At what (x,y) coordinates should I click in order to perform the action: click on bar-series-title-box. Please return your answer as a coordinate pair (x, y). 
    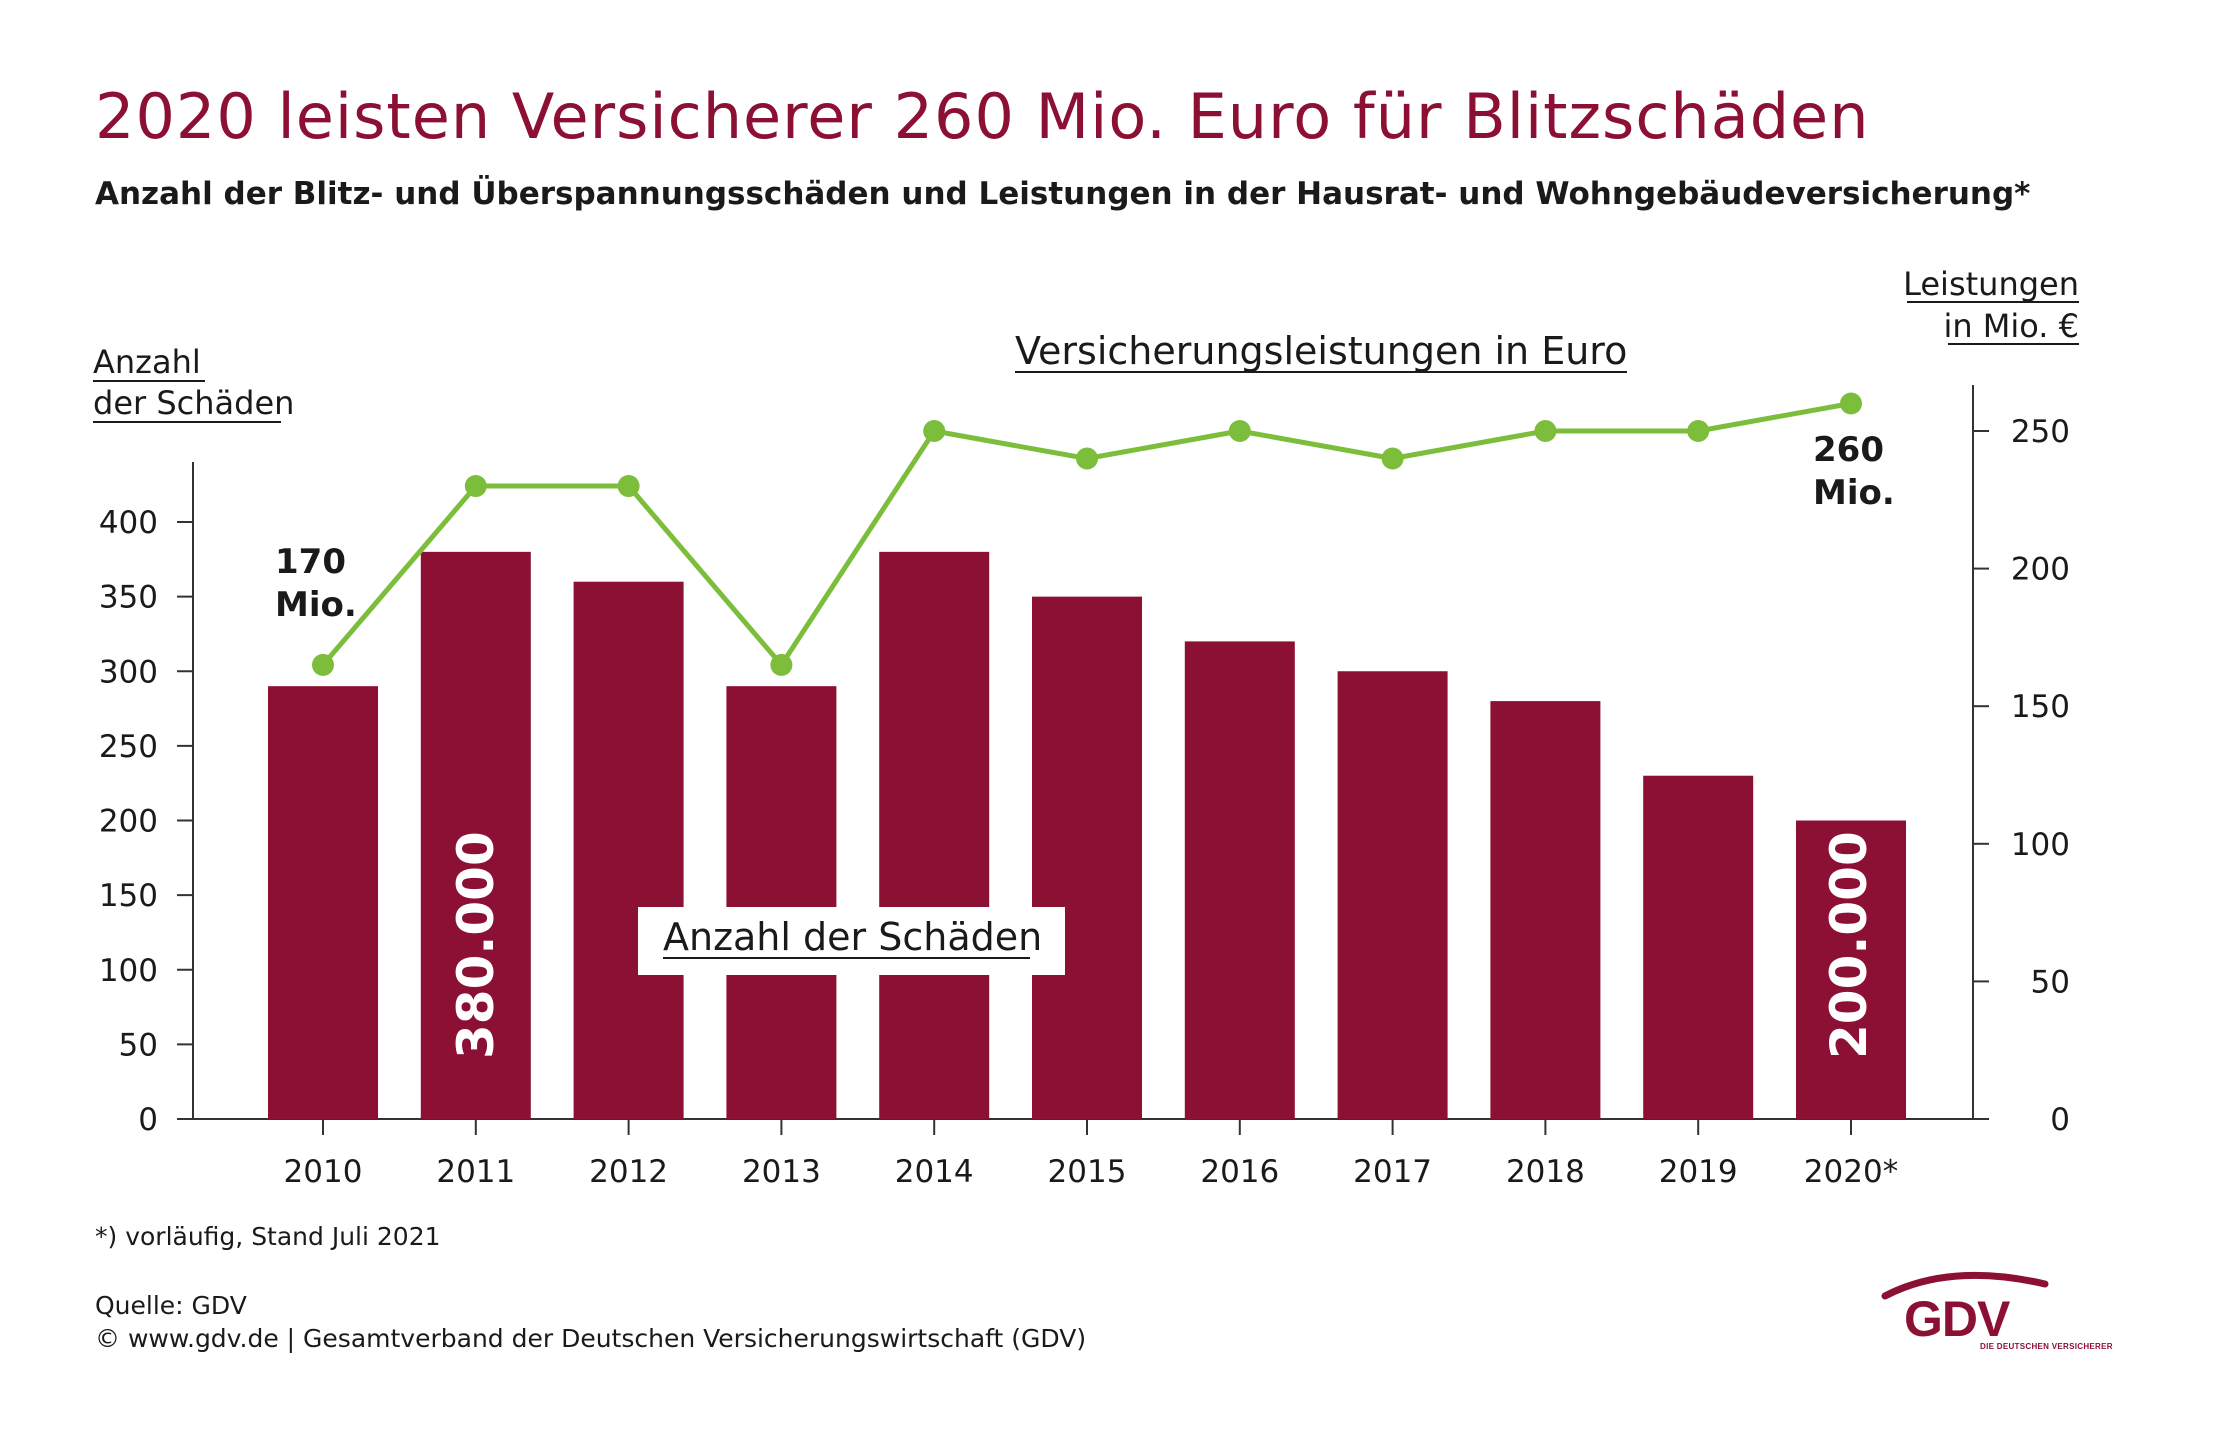
    Looking at the image, I should click on (851, 941).